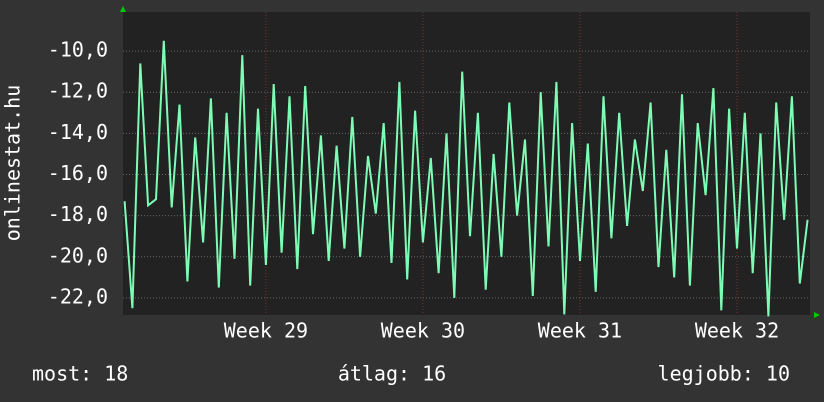 The image size is (824, 402). What do you see at coordinates (78, 91) in the screenshot?
I see `y-tick-label: -12,0` at bounding box center [78, 91].